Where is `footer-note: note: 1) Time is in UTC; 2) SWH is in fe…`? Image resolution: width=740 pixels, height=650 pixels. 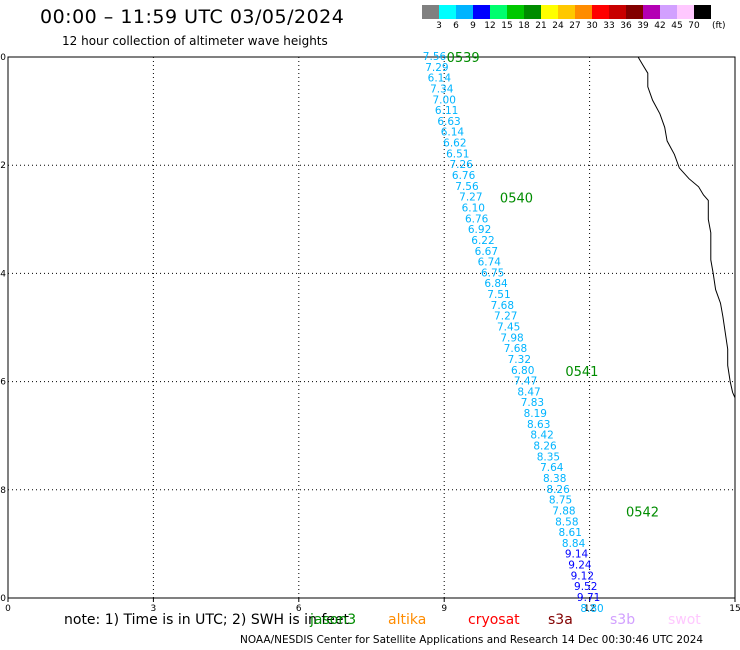 footer-note: note: 1) Time is in UTC; 2) SWH is in fe… is located at coordinates (207, 620).